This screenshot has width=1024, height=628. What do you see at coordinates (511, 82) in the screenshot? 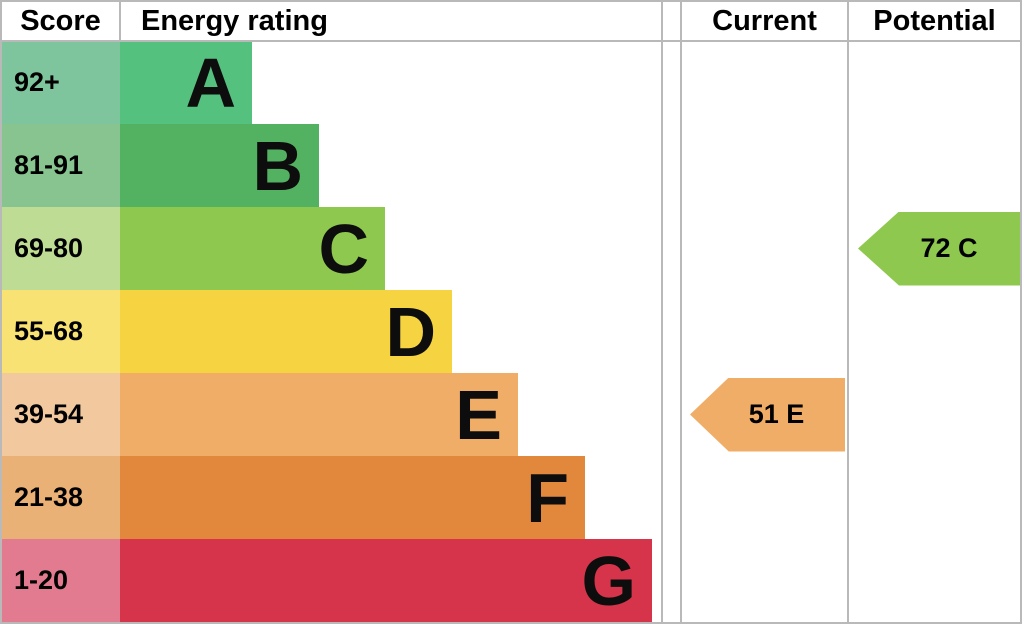
I see `band-row: 92+ A` at bounding box center [511, 82].